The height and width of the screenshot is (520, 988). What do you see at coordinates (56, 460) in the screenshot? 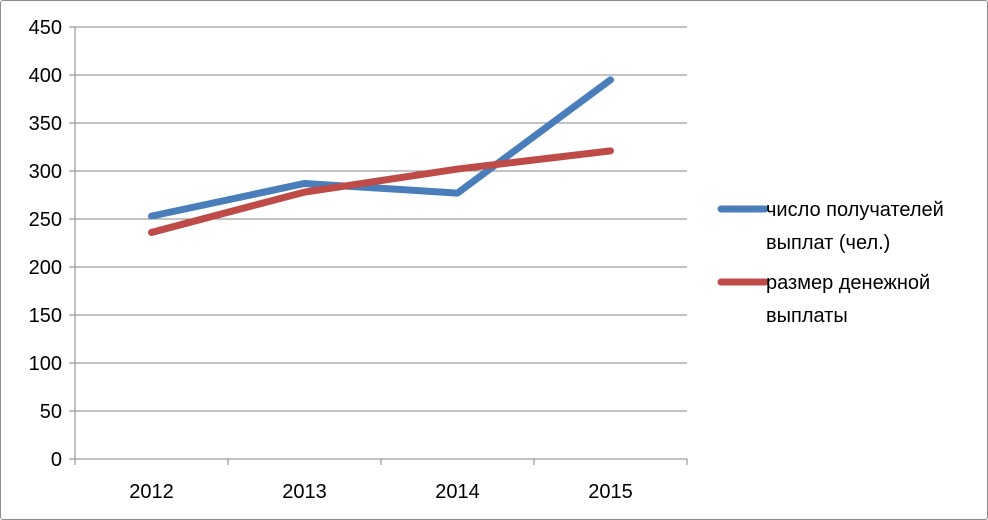
I see `y-tick-label: 0` at bounding box center [56, 460].